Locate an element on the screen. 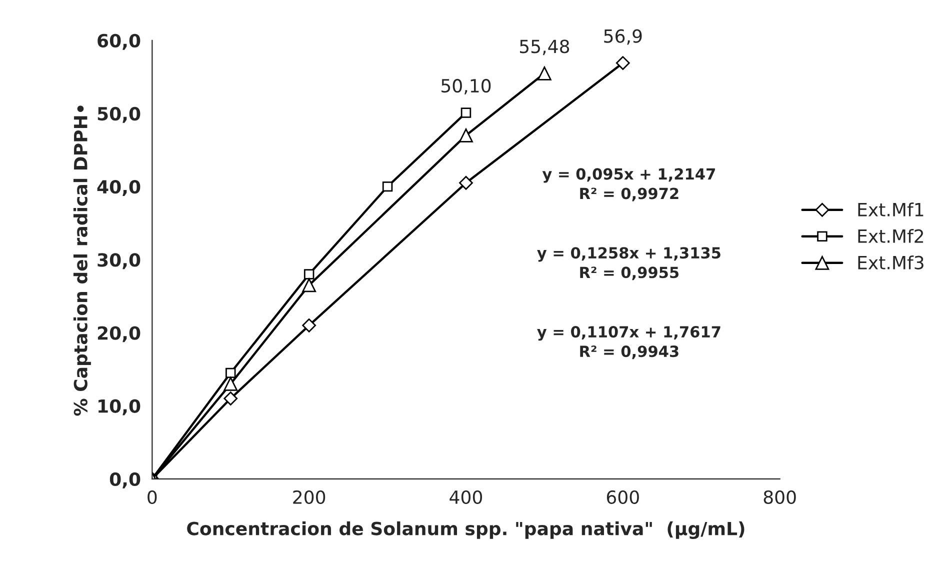 The image size is (951, 577). y-tick-label: 30,0 is located at coordinates (119, 261).